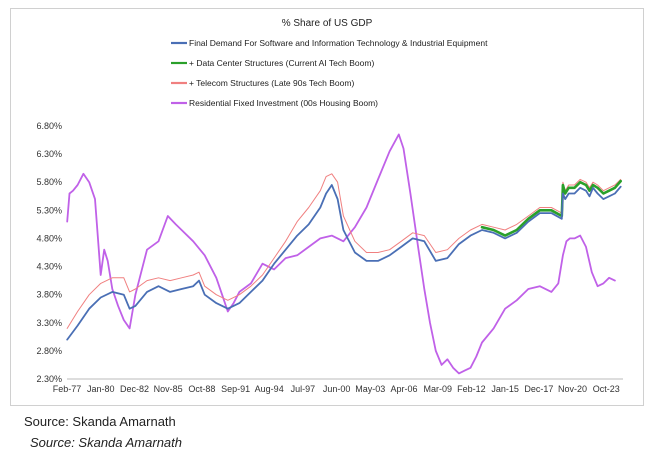 This screenshot has height=462, width=662. What do you see at coordinates (168, 389) in the screenshot?
I see `x-tick-label: Nov-85` at bounding box center [168, 389].